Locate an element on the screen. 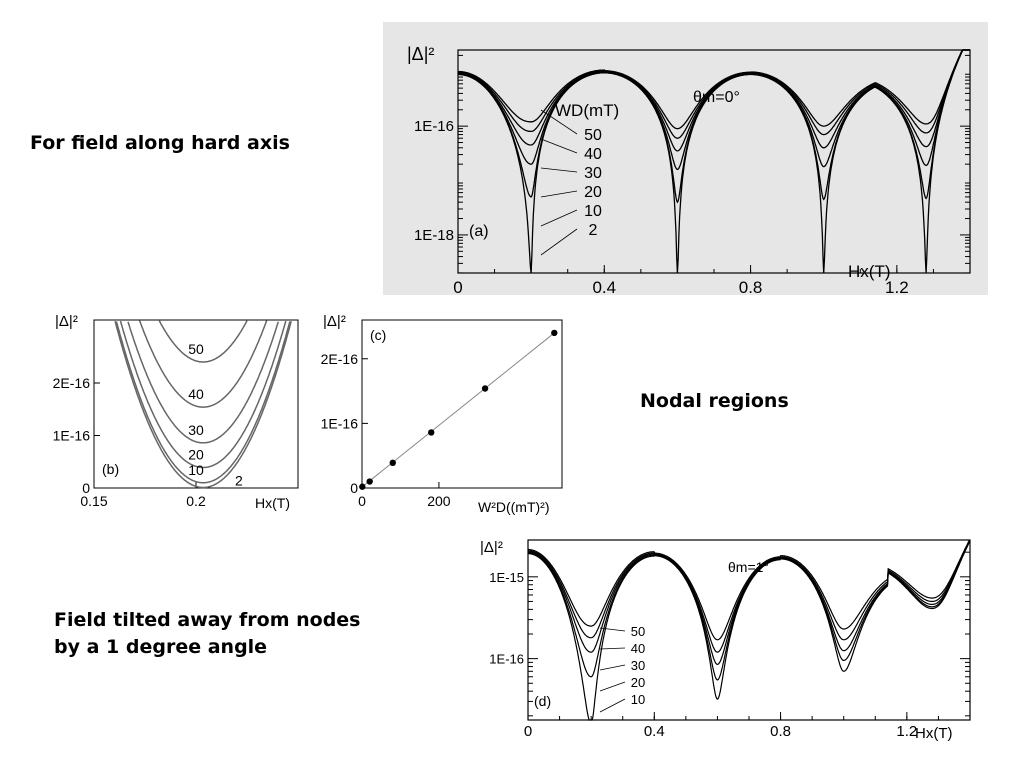  chart-d-ytick-label: 1E-16 is located at coordinates (506, 659).